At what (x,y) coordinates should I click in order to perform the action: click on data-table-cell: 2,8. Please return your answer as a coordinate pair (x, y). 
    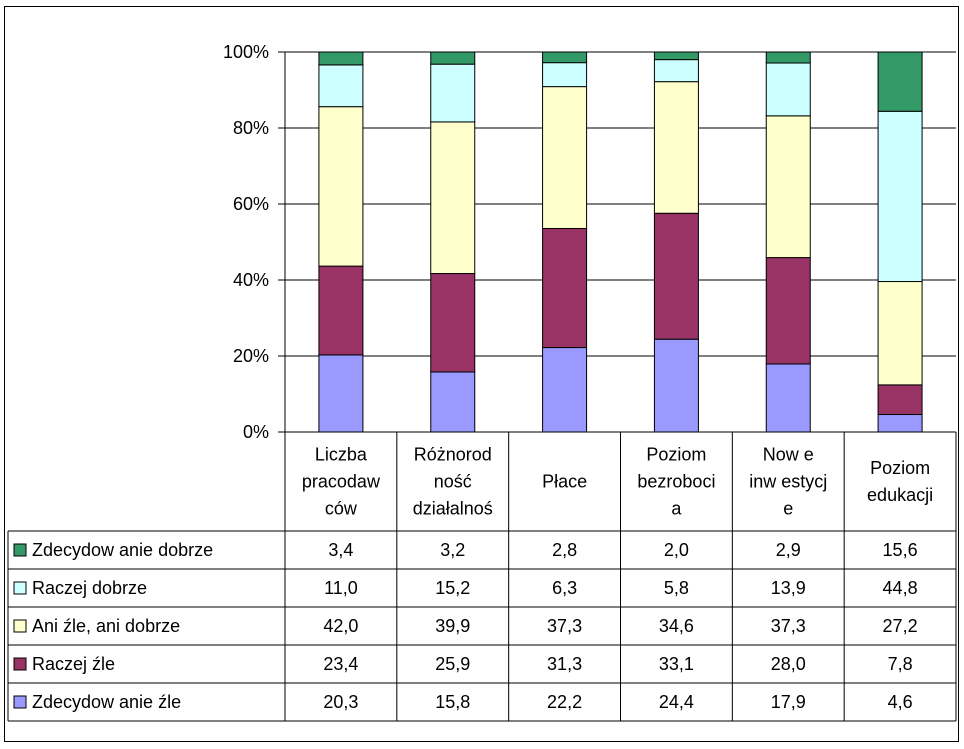
    Looking at the image, I should click on (564, 550).